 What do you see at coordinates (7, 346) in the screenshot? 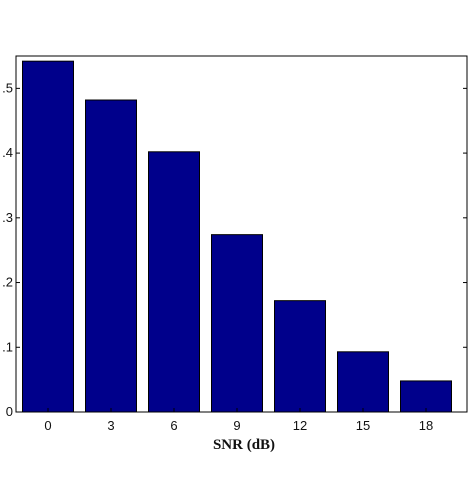
I see `y-tick-label: .1` at bounding box center [7, 346].